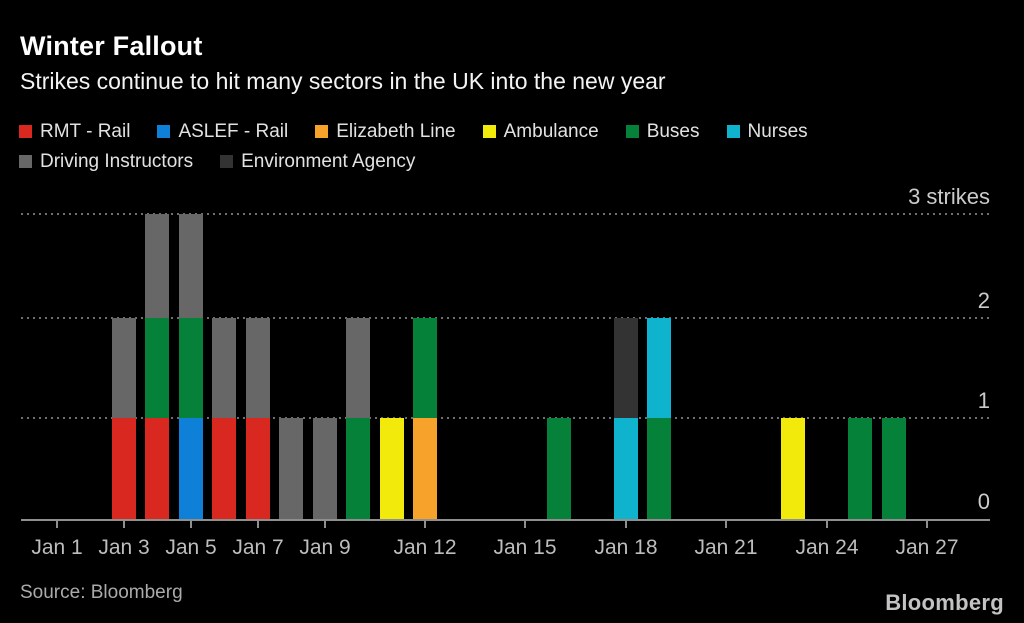 The height and width of the screenshot is (623, 1024). What do you see at coordinates (157, 266) in the screenshot?
I see `bar-jan-4-segment-driving-instructors` at bounding box center [157, 266].